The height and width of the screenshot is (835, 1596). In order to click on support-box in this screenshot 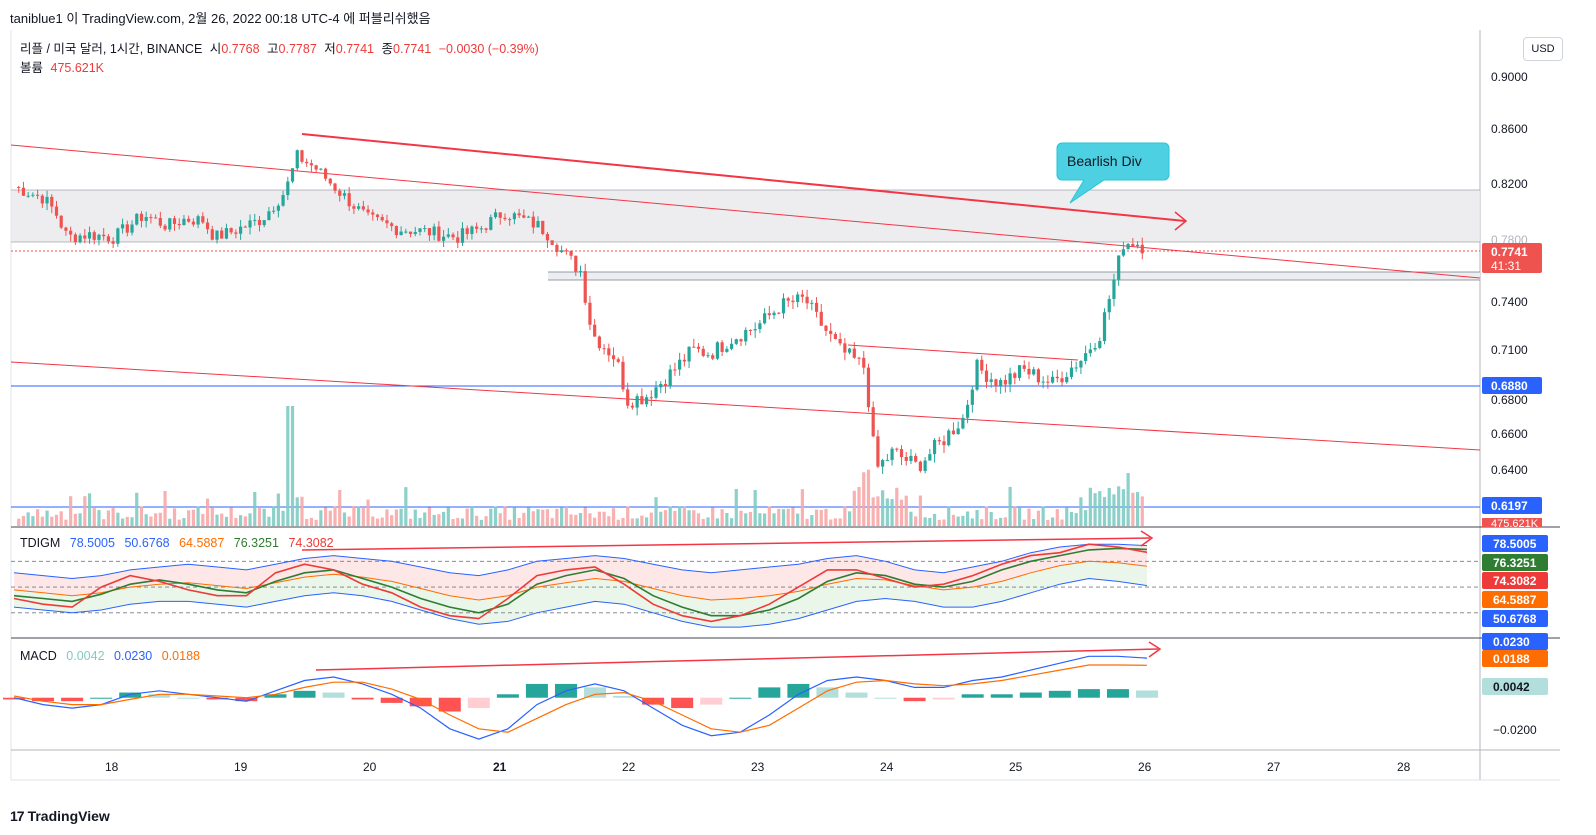, I will do `click(1014, 276)`.